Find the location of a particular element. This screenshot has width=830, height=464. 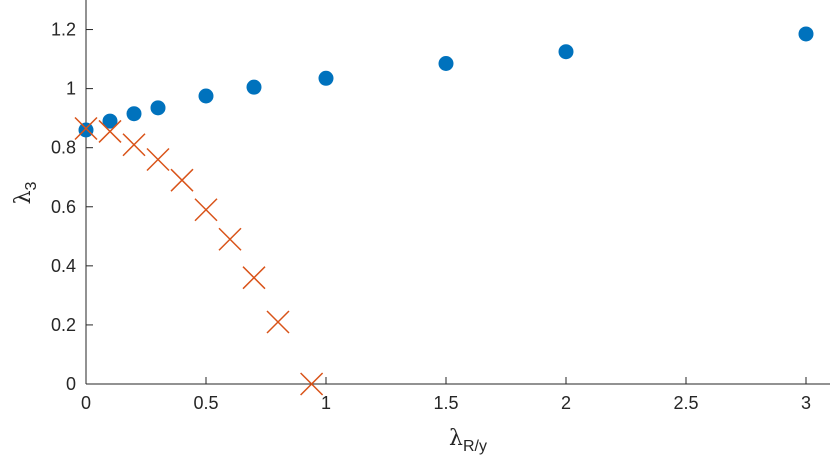

x-axis-title: λR/y is located at coordinates (468, 440).